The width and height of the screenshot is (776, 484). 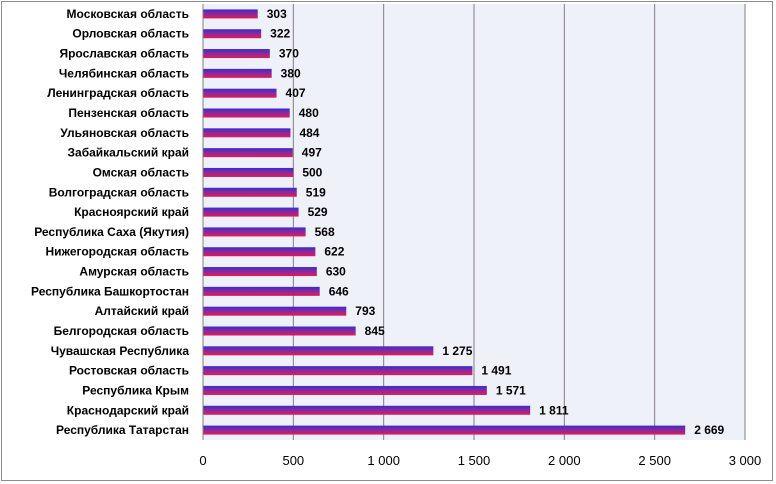 I want to click on data-label: 622, so click(x=334, y=252).